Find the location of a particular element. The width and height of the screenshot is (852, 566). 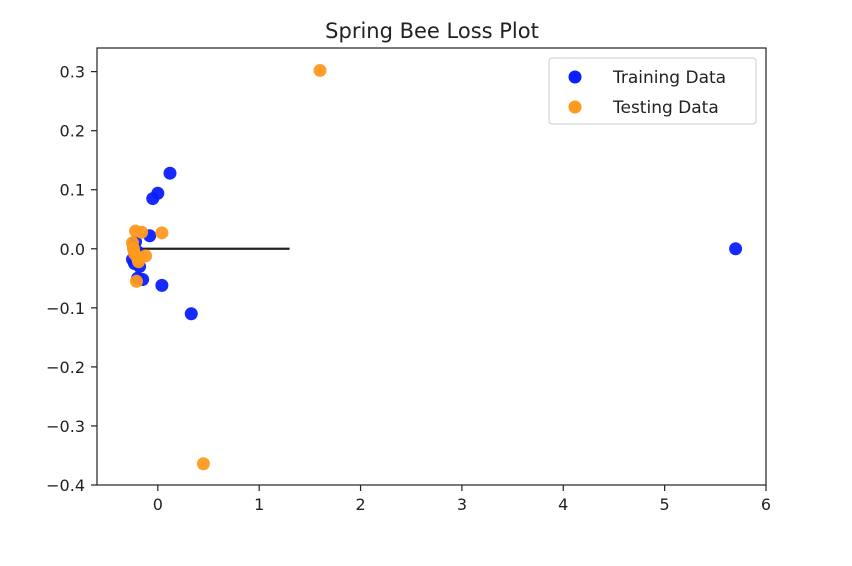

y-tick-label: 0.0 is located at coordinates (72, 249).